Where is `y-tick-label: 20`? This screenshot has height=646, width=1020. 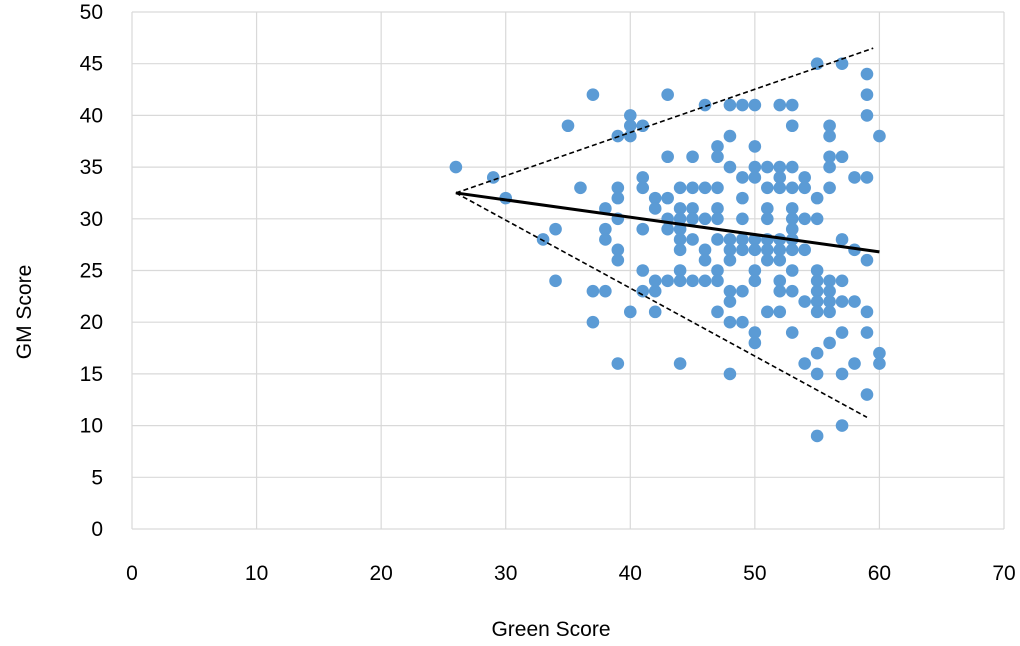
y-tick-label: 20 is located at coordinates (91, 322).